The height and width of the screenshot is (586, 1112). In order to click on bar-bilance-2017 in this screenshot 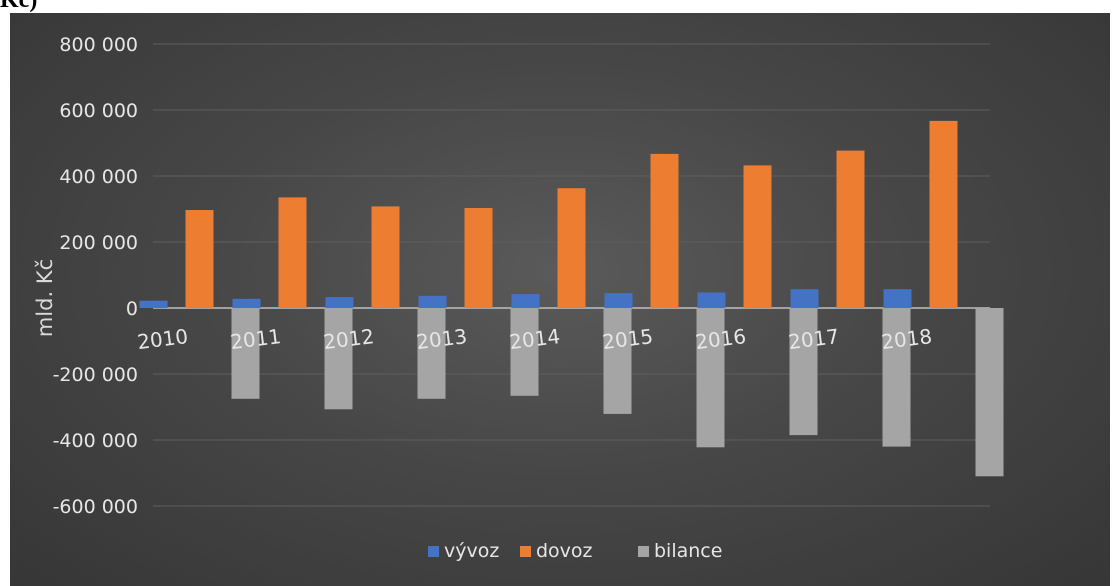, I will do `click(896, 377)`.